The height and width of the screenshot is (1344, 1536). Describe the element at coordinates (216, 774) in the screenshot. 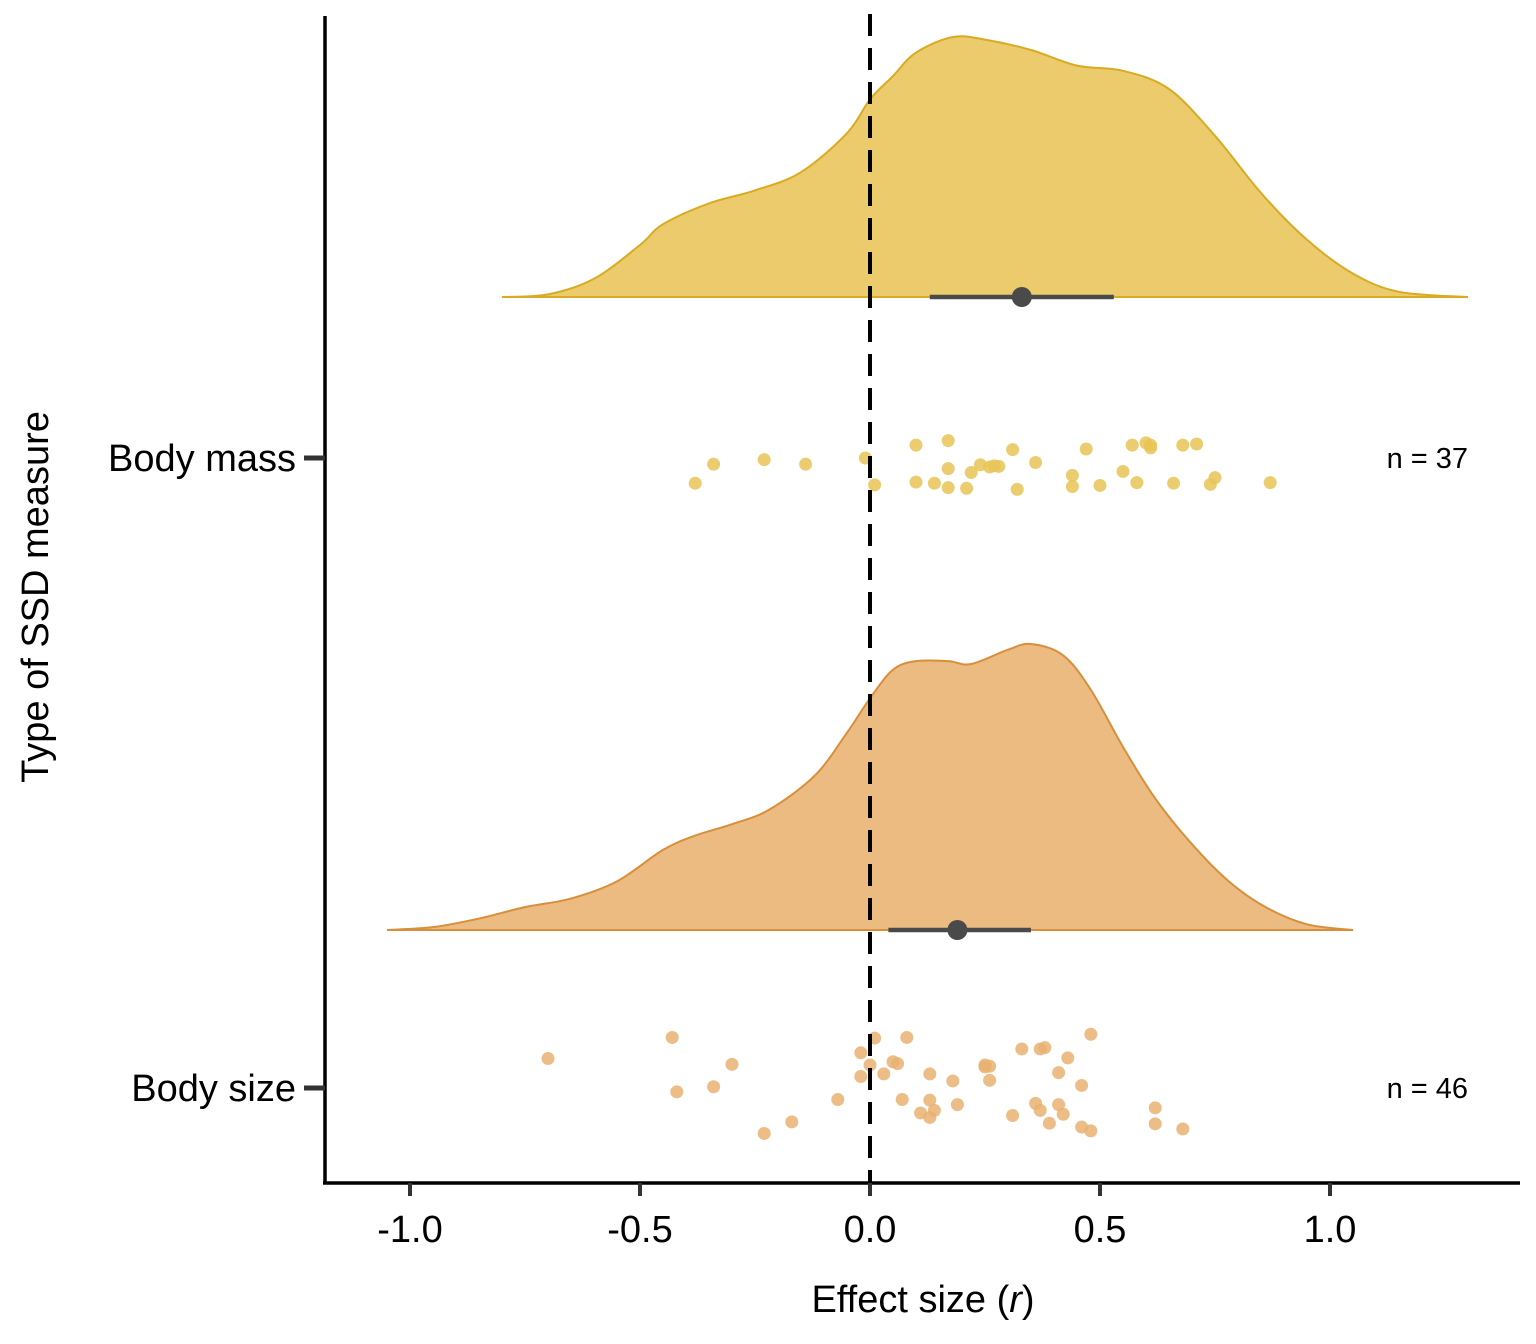

I see `y-axis-categories: Body mass Body size` at that location.